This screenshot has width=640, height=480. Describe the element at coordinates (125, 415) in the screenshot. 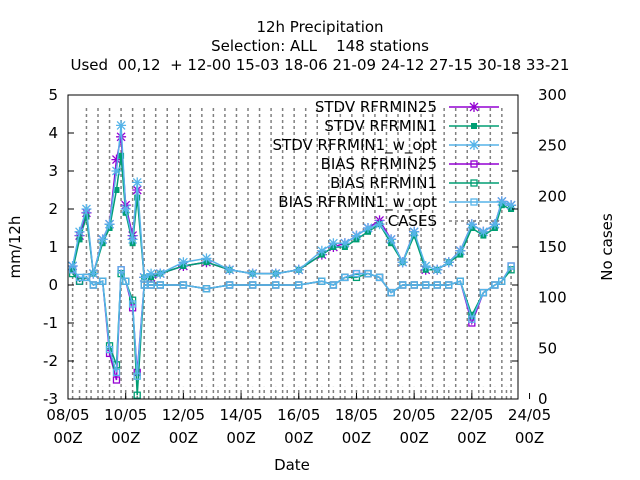

I see `x-tick-label: 10/05` at that location.